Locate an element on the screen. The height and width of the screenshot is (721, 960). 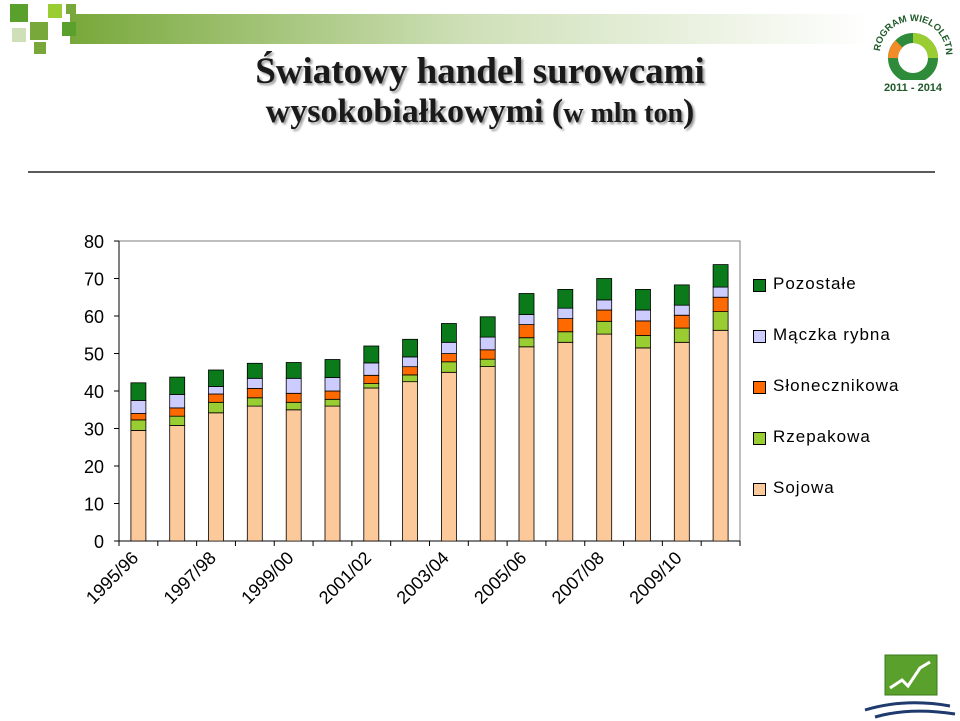
x-tick-label: 2009/10 is located at coordinates (655, 578).